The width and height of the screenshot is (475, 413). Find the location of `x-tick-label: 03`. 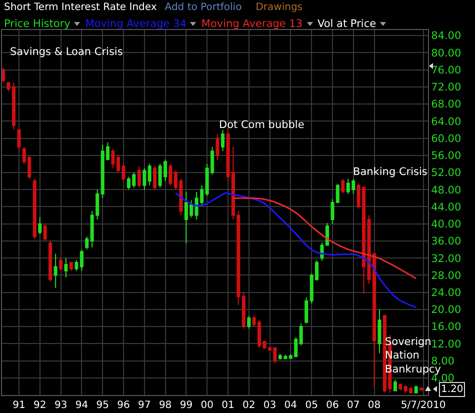

x-tick-label: 03 is located at coordinates (269, 405).